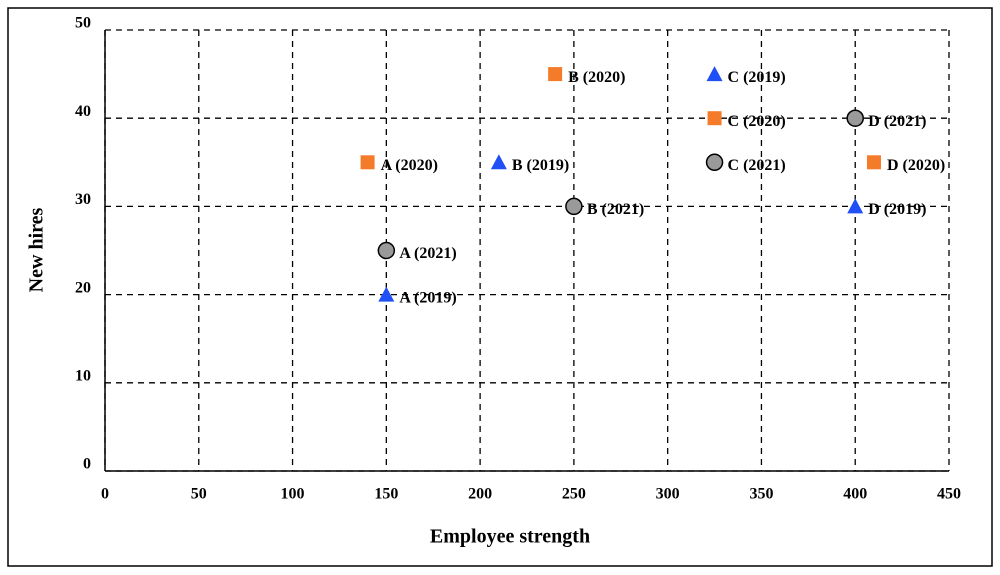 The width and height of the screenshot is (1000, 575). Describe the element at coordinates (540, 165) in the screenshot. I see `point-label: B (2019)` at that location.